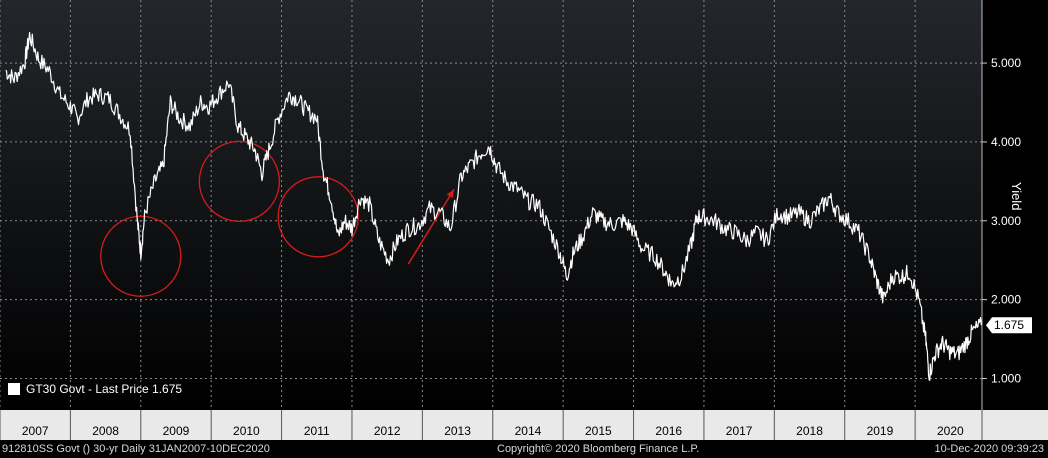 This screenshot has width=1048, height=458. I want to click on x-tick-label: 2007, so click(35, 431).